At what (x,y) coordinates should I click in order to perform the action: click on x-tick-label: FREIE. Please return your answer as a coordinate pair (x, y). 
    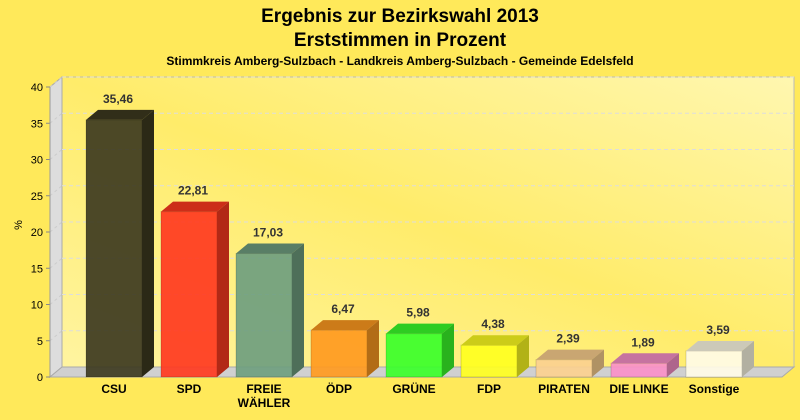
    Looking at the image, I should click on (263, 389).